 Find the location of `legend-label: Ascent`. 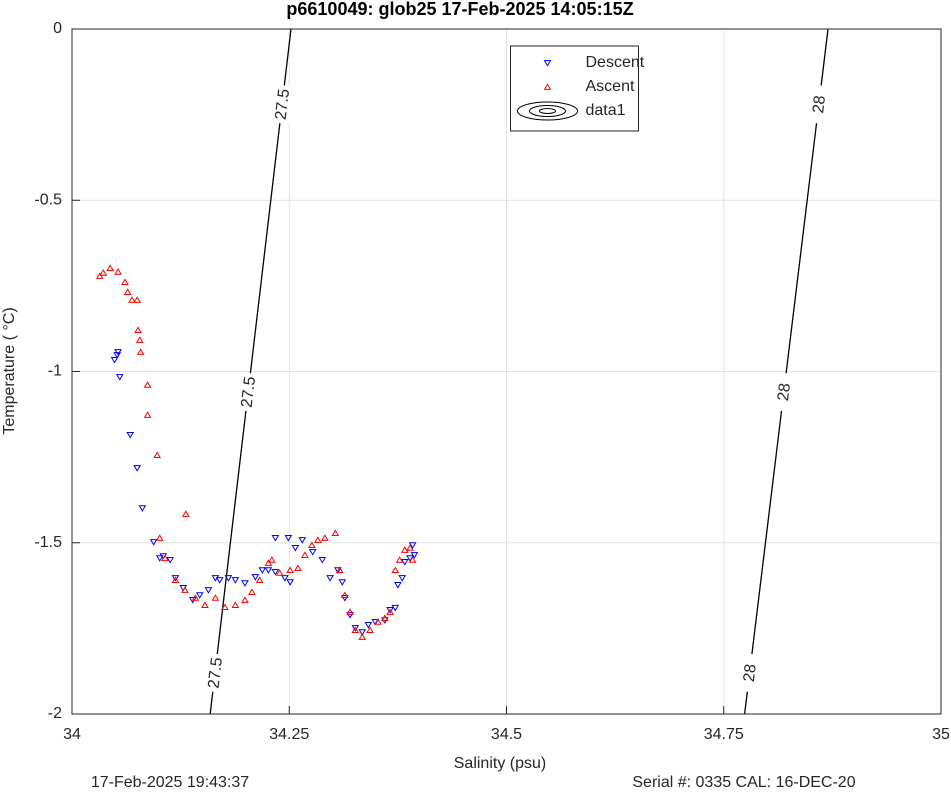

legend-label: Ascent is located at coordinates (610, 86).